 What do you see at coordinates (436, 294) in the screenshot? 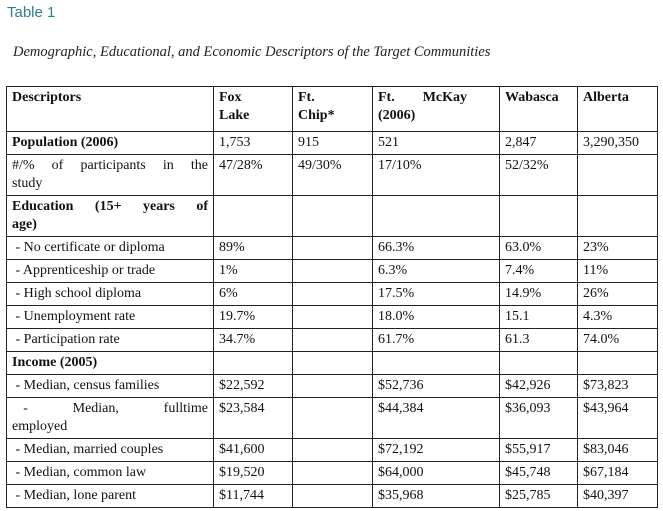
I see `table-cell: 17.5%` at bounding box center [436, 294].